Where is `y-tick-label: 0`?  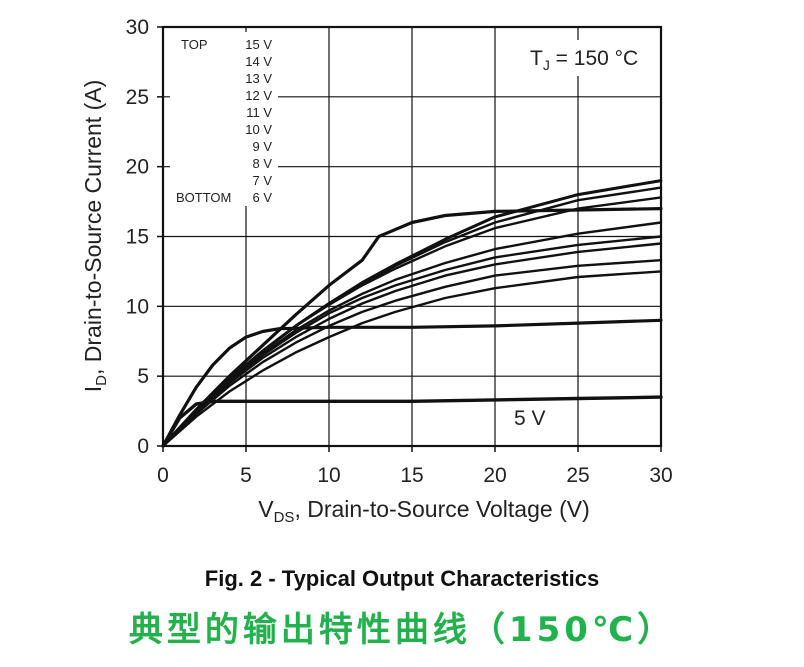
y-tick-label: 0 is located at coordinates (143, 446).